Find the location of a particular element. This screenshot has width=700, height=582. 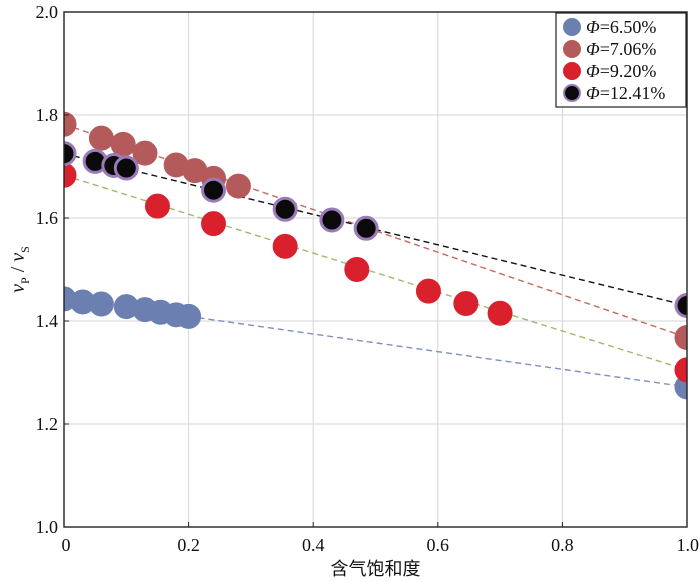

y-label-sub2: S is located at coordinates (25, 249).